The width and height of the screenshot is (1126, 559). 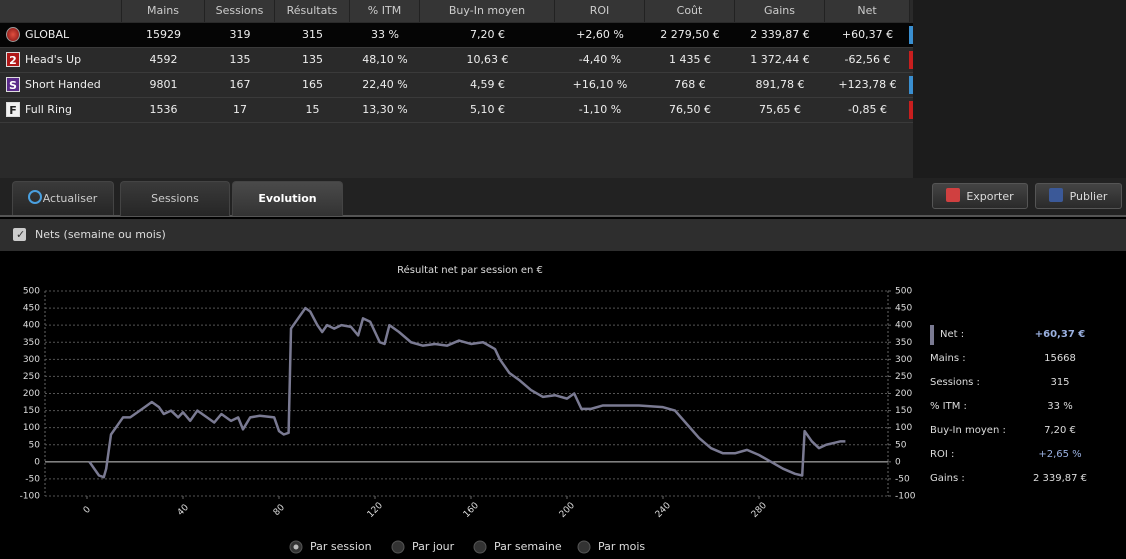 I want to click on x-tick-label: 280, so click(x=759, y=510).